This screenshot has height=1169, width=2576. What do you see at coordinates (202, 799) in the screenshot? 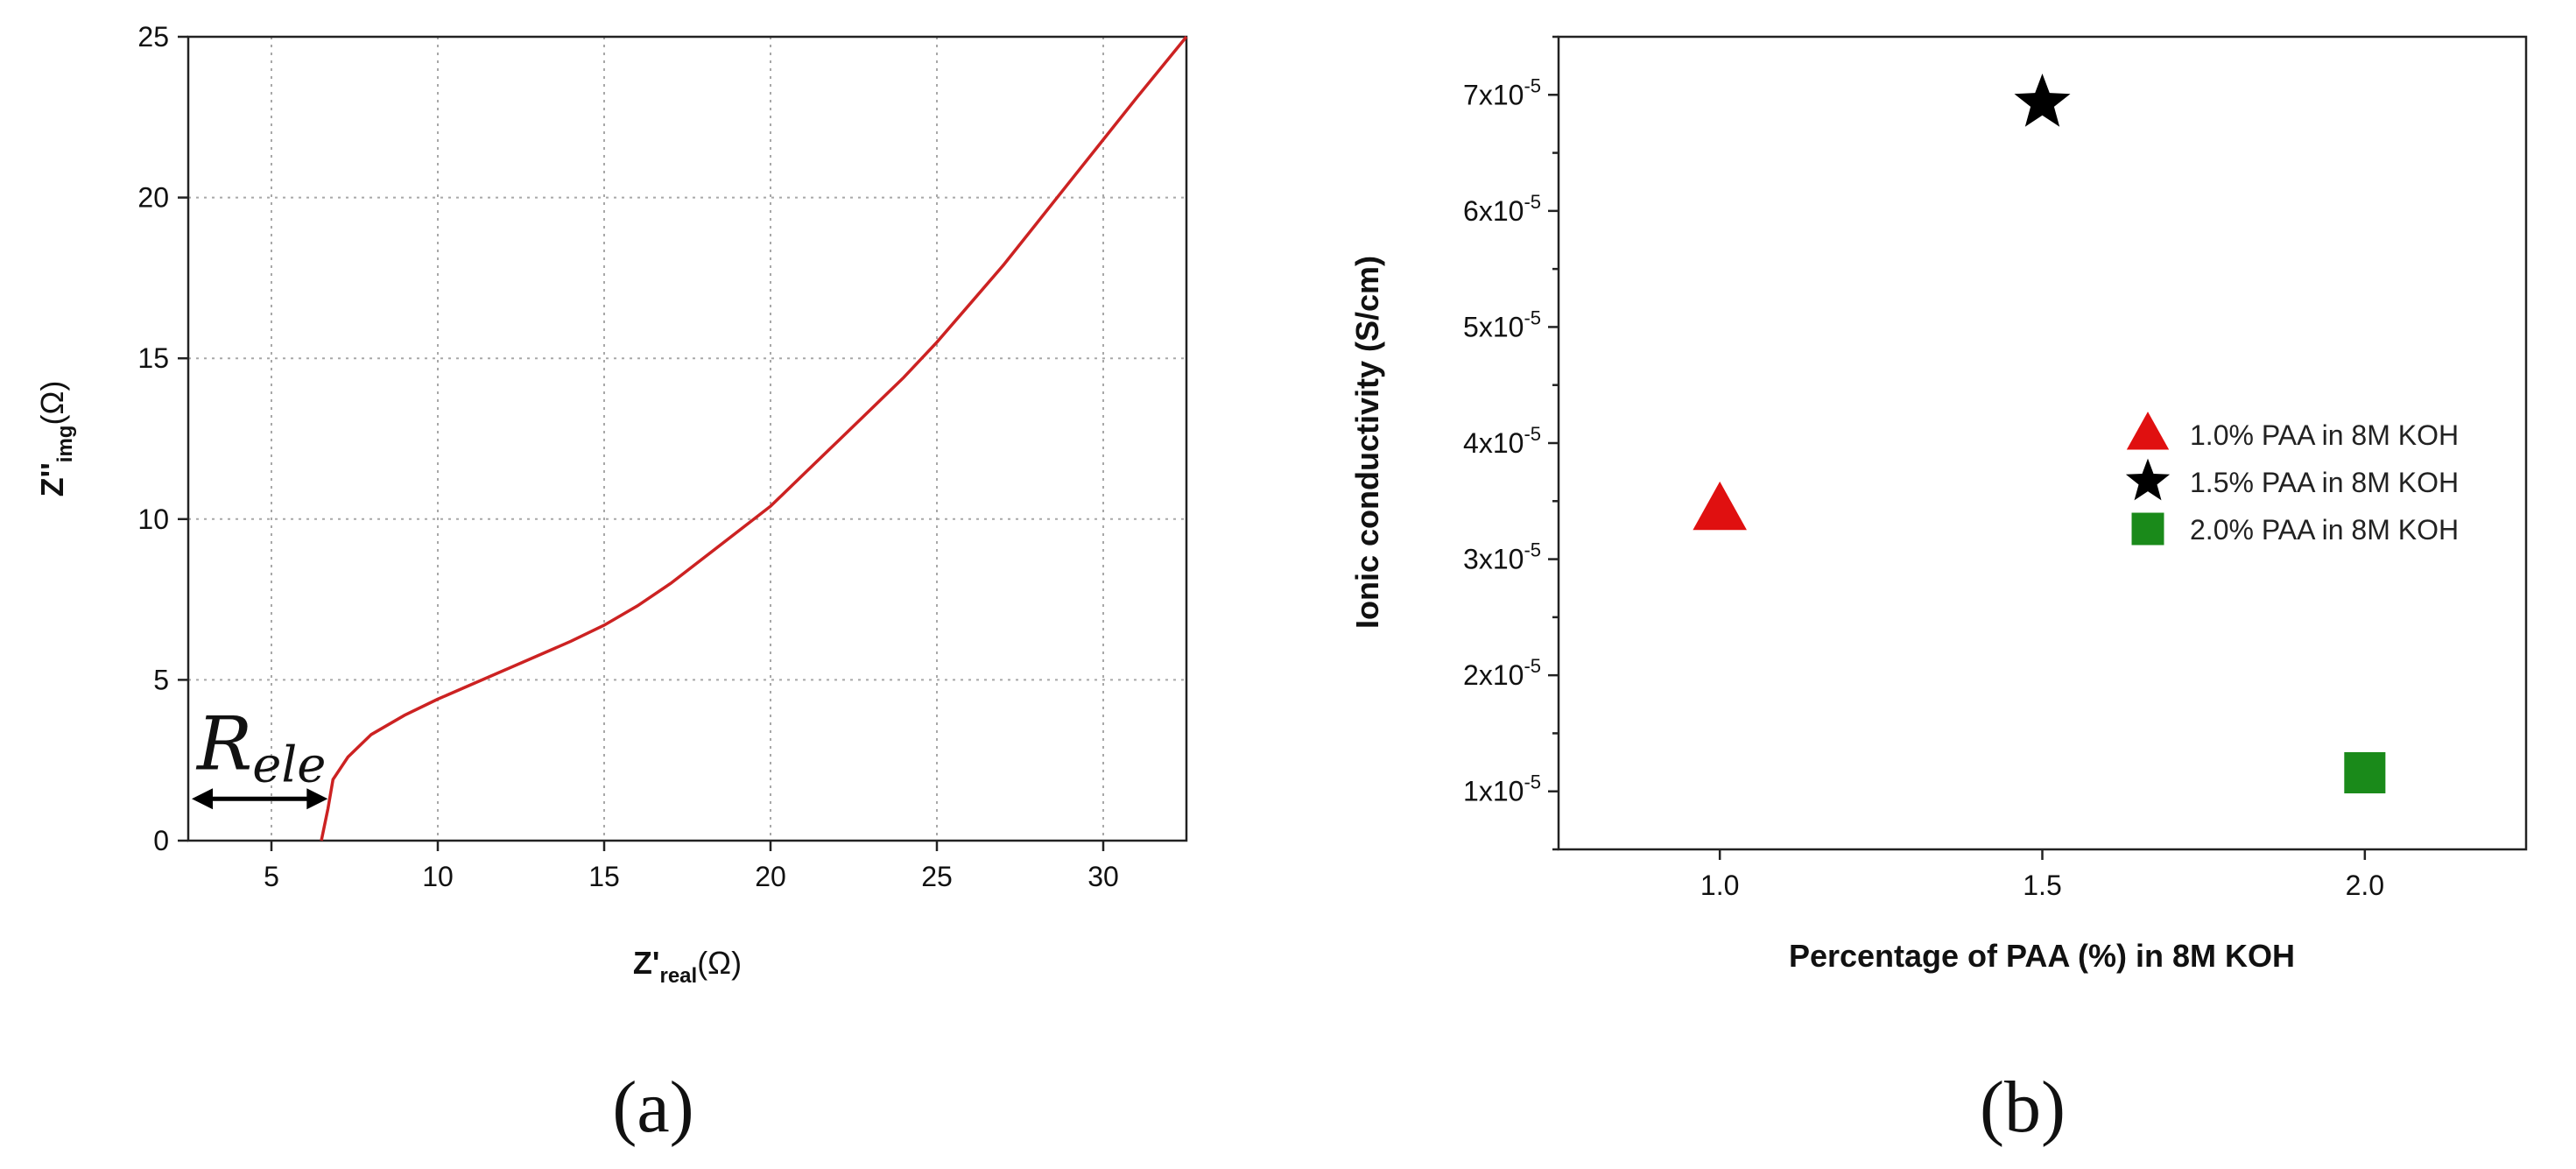
I see `rele-arrow-head-left` at bounding box center [202, 799].